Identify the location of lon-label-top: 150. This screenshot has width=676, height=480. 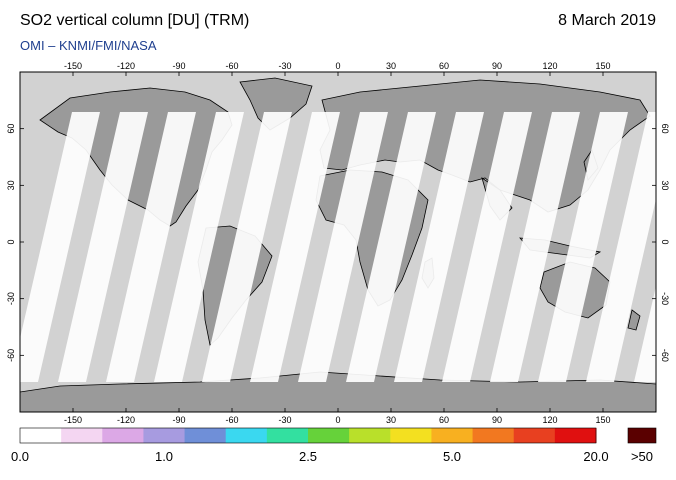
(602, 66).